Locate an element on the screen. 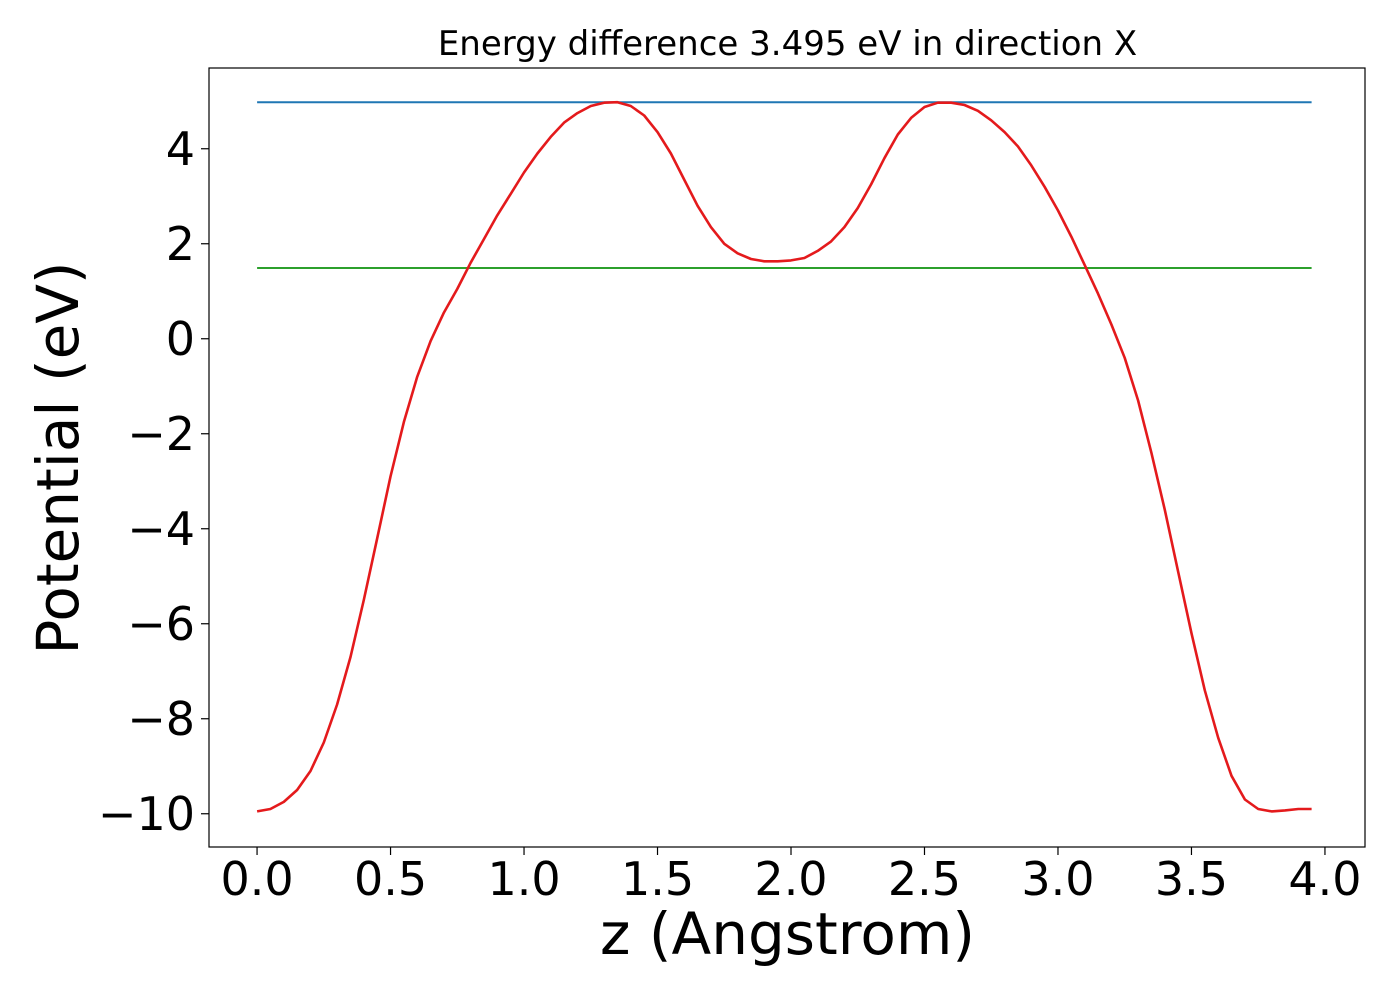 This screenshot has height=1000, width=1400. y-tick-label: −4 is located at coordinates (161, 529).